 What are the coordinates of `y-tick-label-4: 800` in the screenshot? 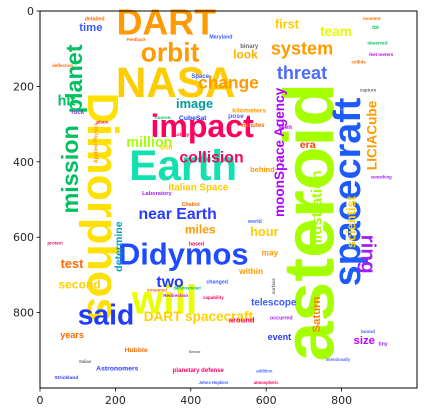 It's located at (23, 313).